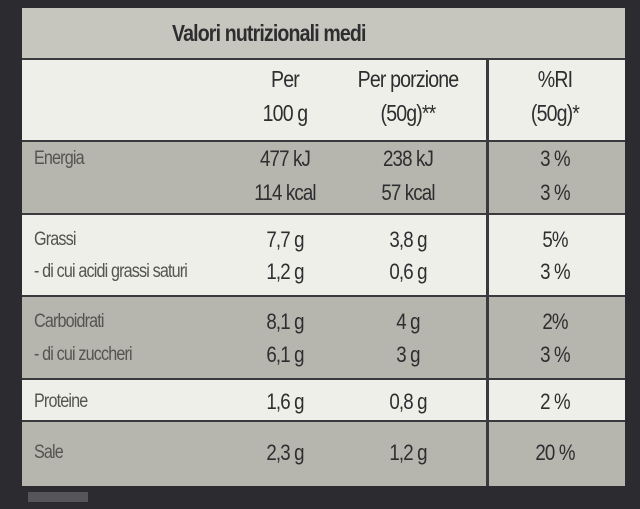 Image resolution: width=640 pixels, height=509 pixels. What do you see at coordinates (555, 239) in the screenshot?
I see `value-cell: 5%` at bounding box center [555, 239].